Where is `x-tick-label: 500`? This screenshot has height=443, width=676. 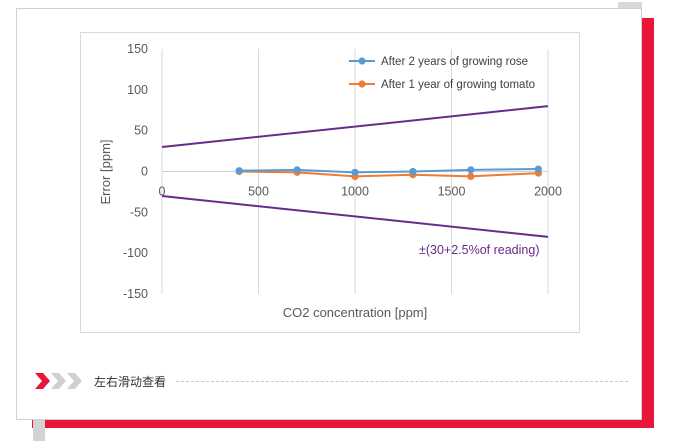
x-tick-label: 500 is located at coordinates (258, 192).